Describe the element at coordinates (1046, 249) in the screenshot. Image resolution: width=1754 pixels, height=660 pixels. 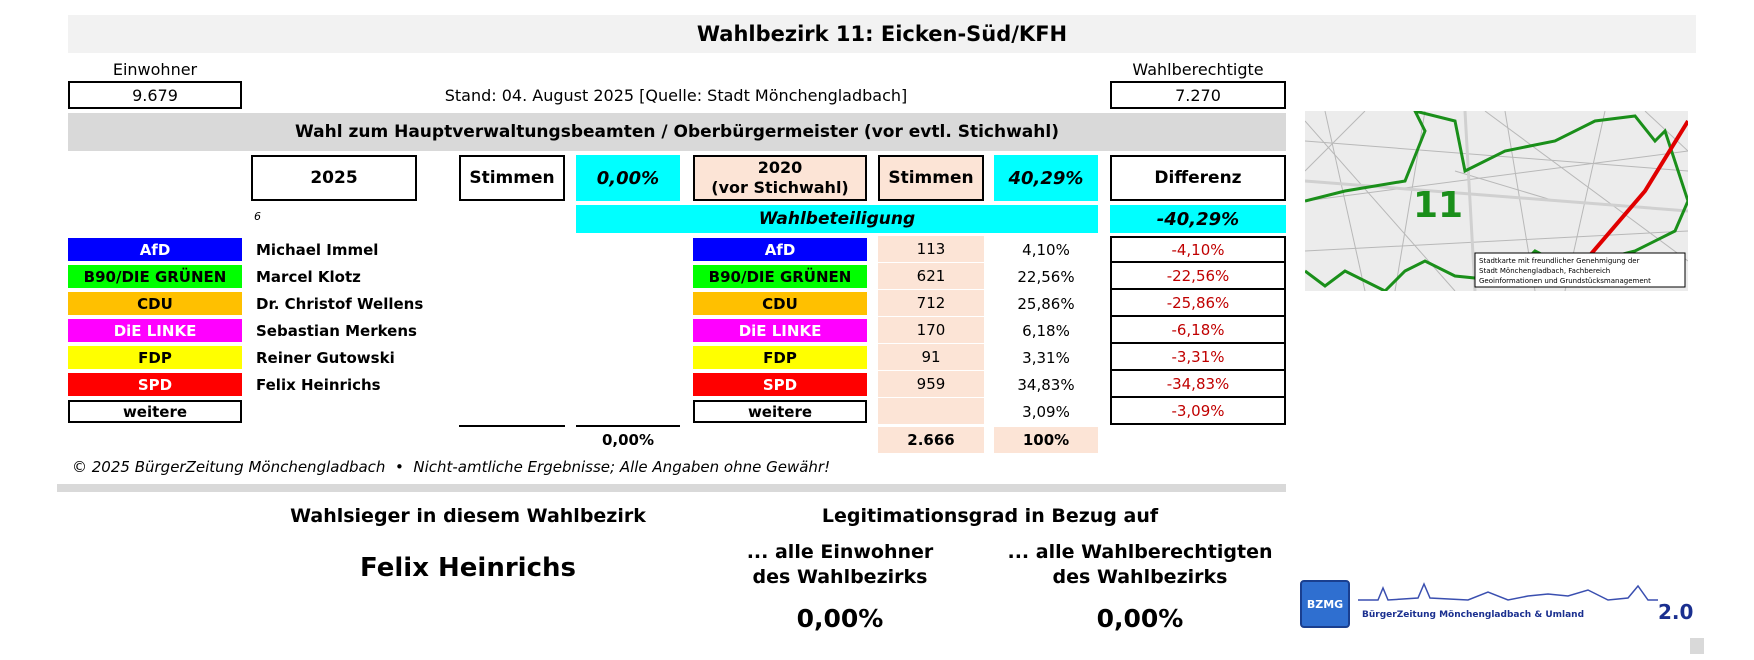
I see `pct-2020: 4,10%` at that location.